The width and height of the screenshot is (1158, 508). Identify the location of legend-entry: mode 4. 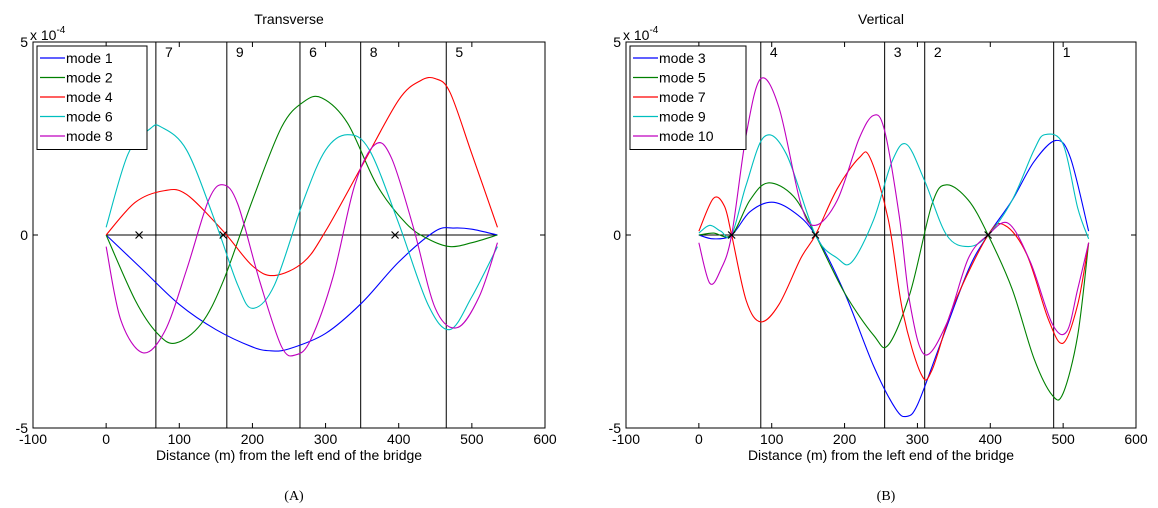
(89, 97).